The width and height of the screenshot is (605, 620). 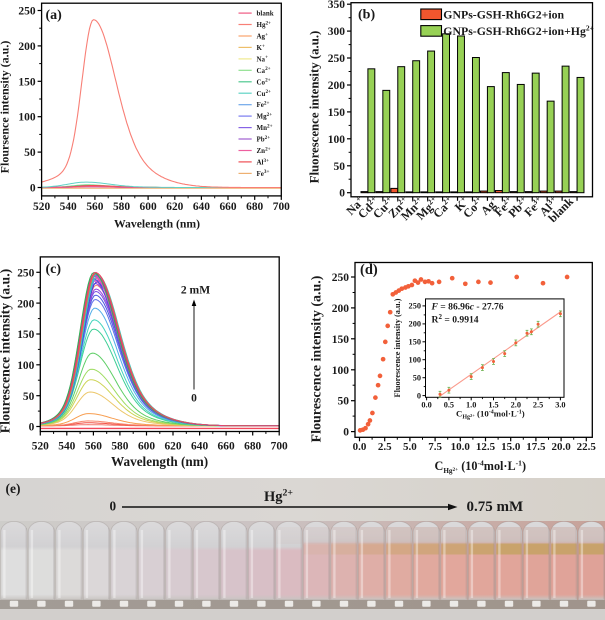 What do you see at coordinates (337, 32) in the screenshot?
I see `svg-text: 300` at bounding box center [337, 32].